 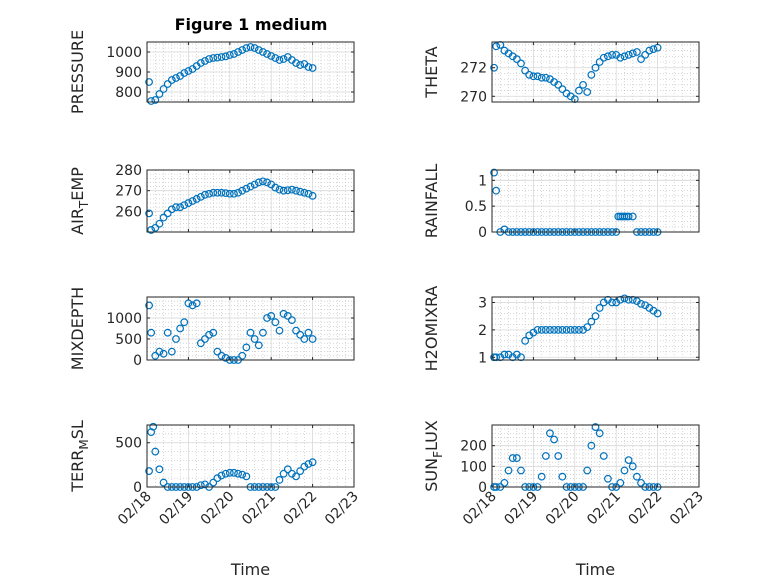 I want to click on subplot-air-temp: 260 270 280 AIRTEMP, so click(x=211, y=199).